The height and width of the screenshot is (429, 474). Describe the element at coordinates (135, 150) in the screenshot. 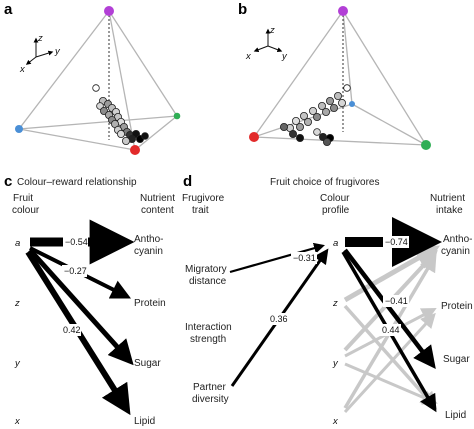

I see `vertex-front-a` at that location.